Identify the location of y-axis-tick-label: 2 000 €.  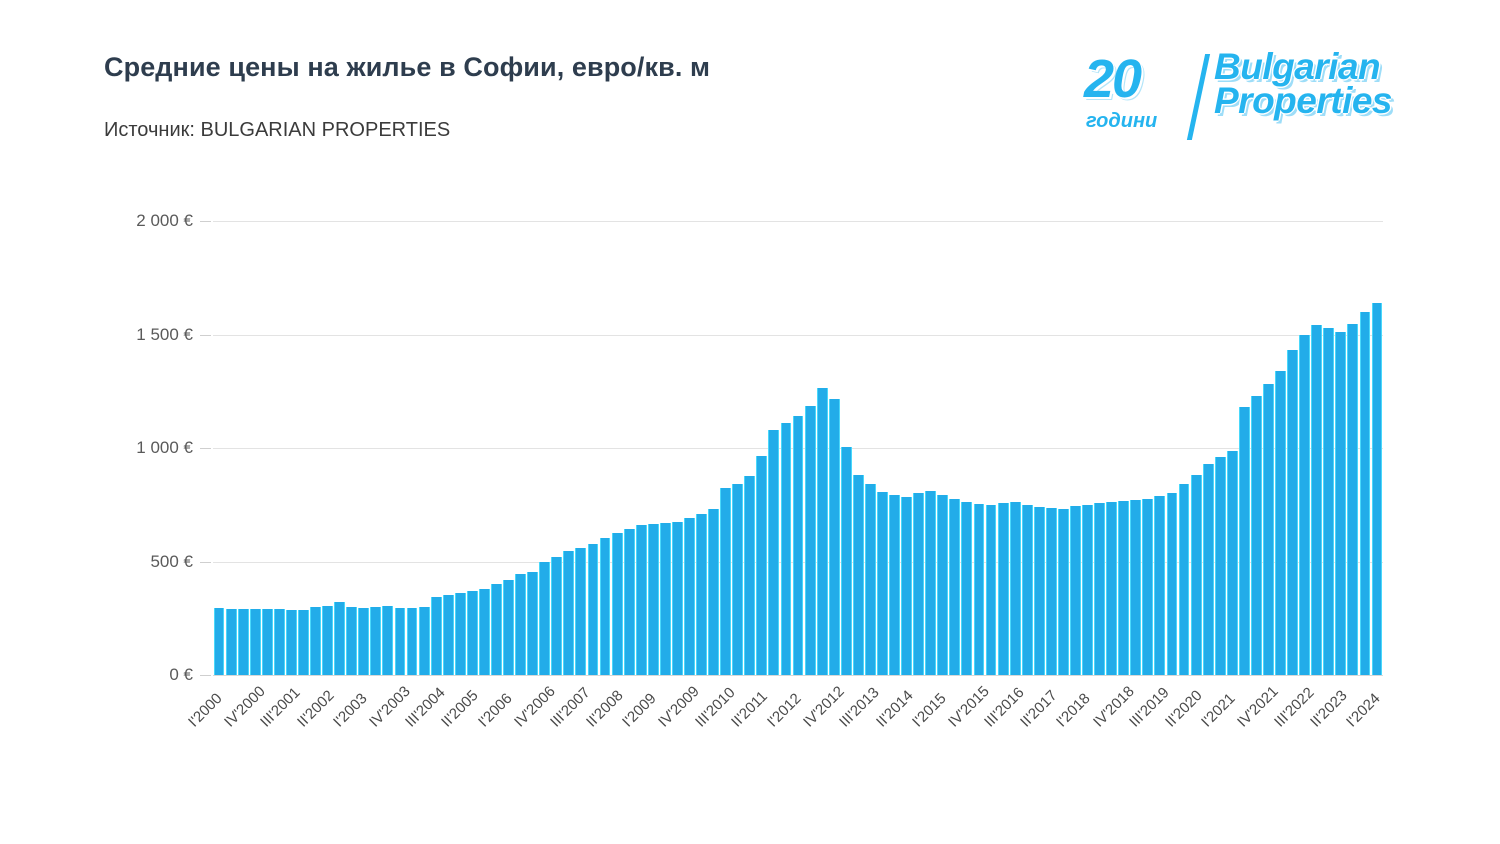
(164, 220).